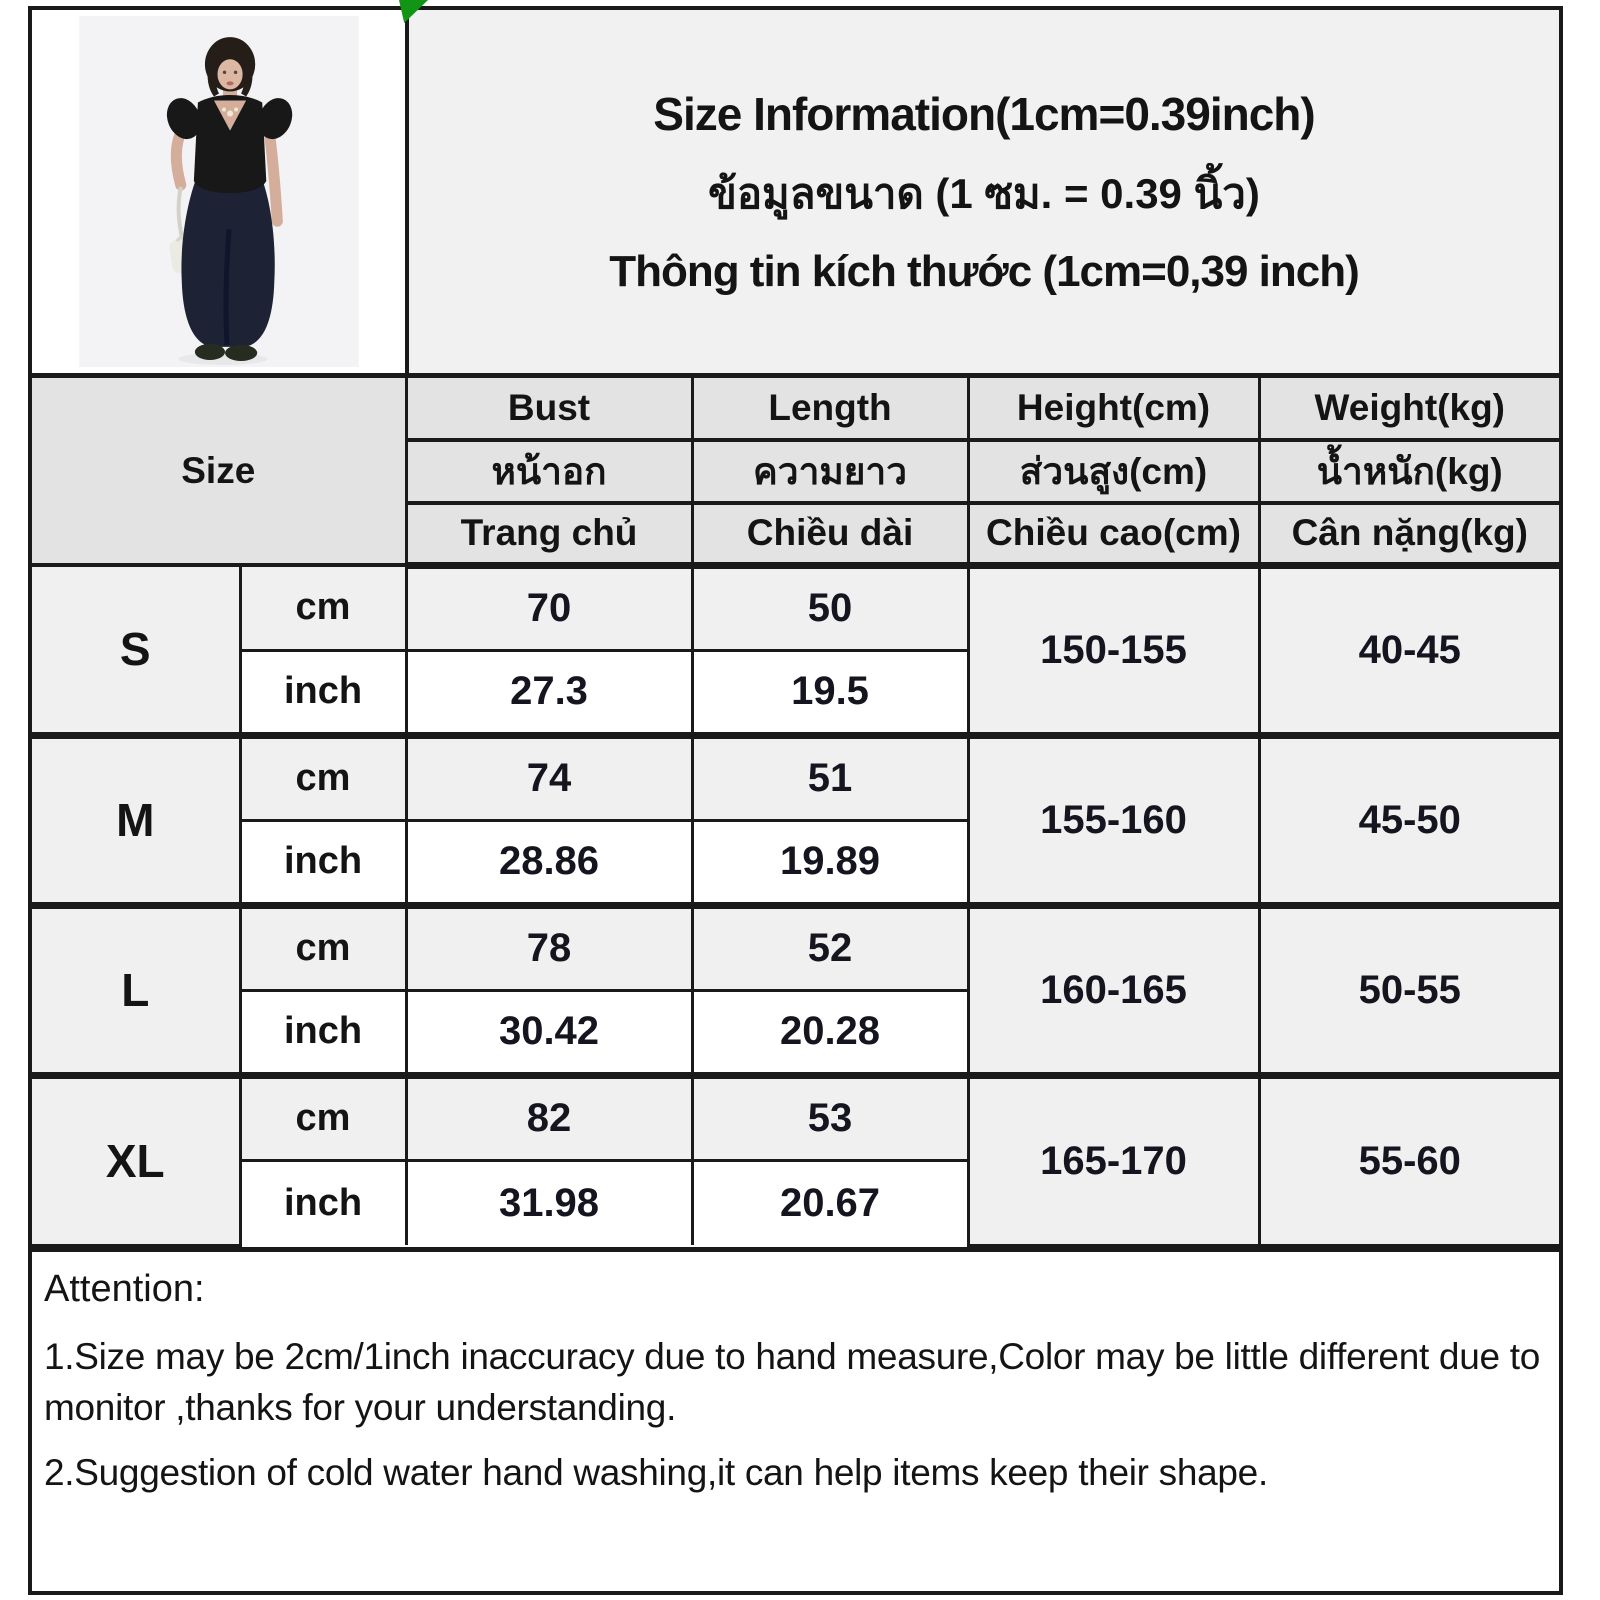 The width and height of the screenshot is (1600, 1600). What do you see at coordinates (549, 1032) in the screenshot?
I see `l-bust-inch: 30.42` at bounding box center [549, 1032].